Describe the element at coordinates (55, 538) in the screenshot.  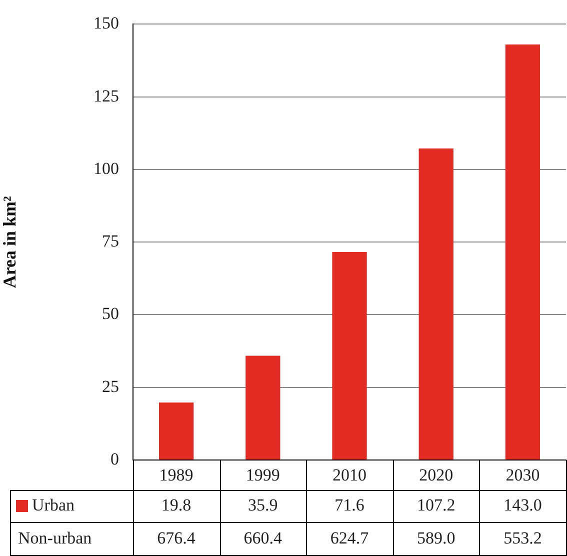
I see `text: Non-urban` at that location.